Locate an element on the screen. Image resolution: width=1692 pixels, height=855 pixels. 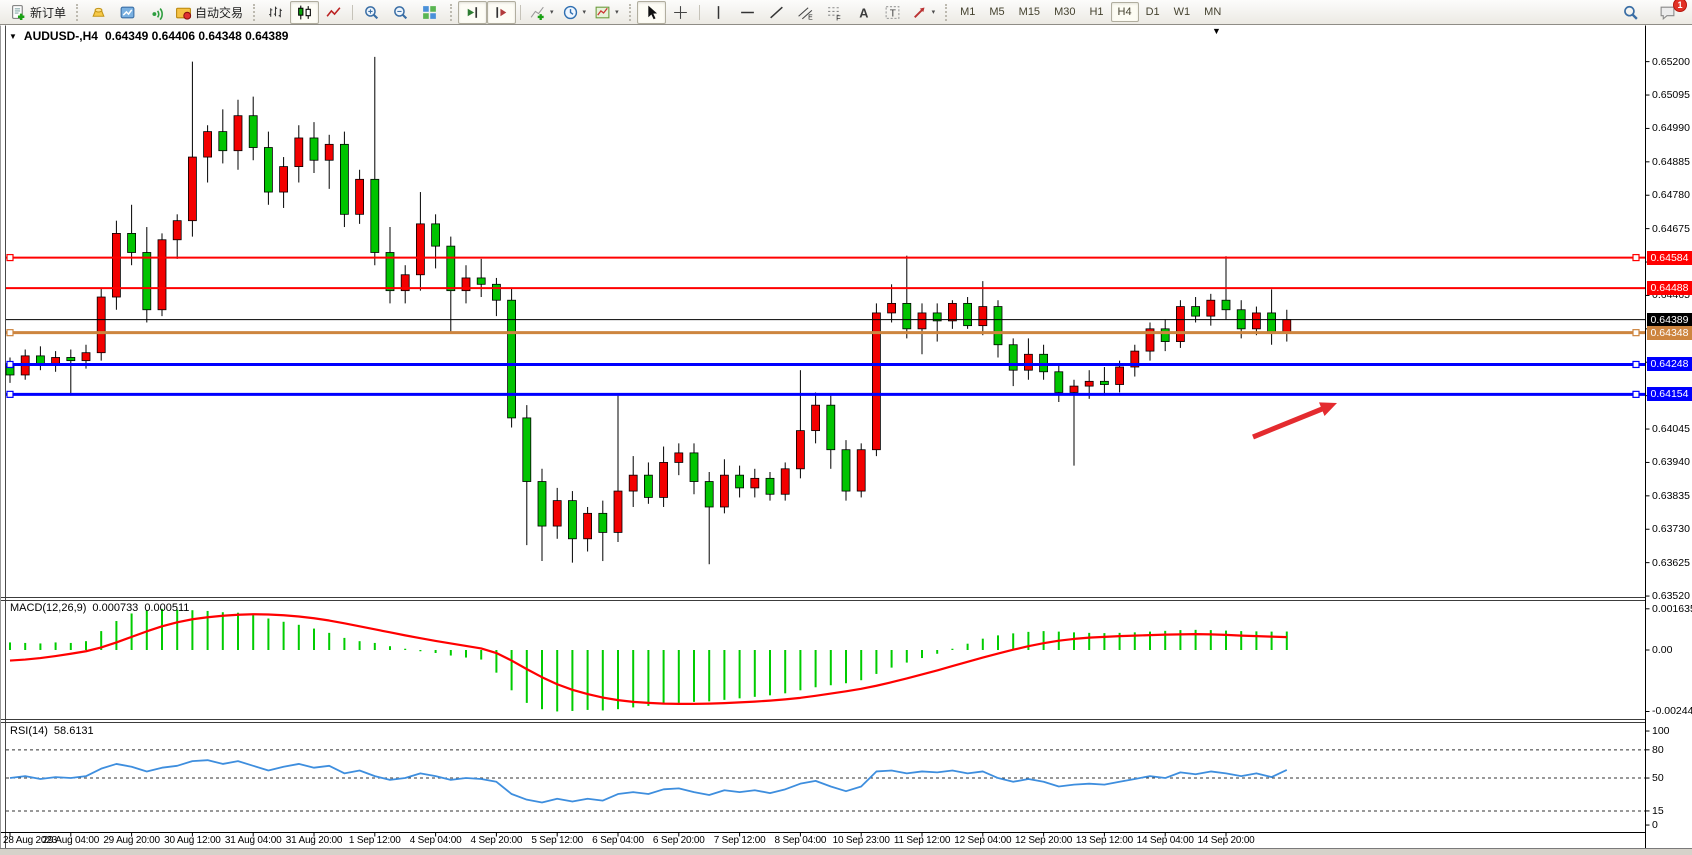
zoomin-icon is located at coordinates (372, 12).